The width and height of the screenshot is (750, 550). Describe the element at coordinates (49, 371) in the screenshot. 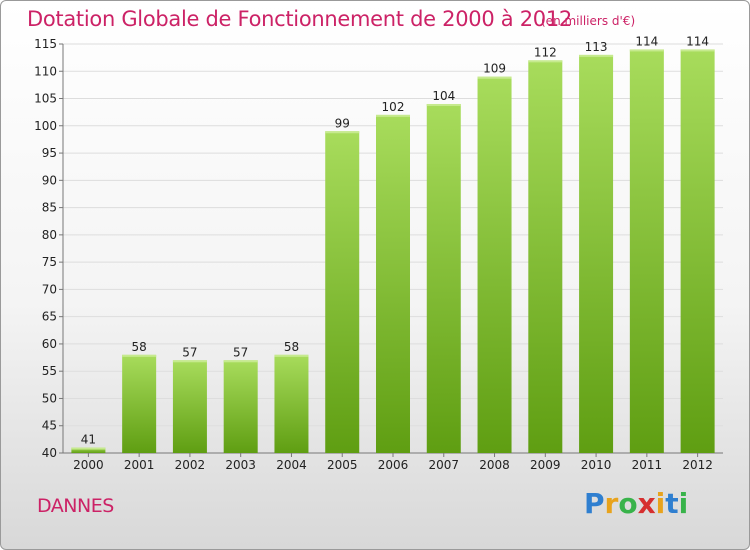

I see `y-tick-label: 55` at that location.